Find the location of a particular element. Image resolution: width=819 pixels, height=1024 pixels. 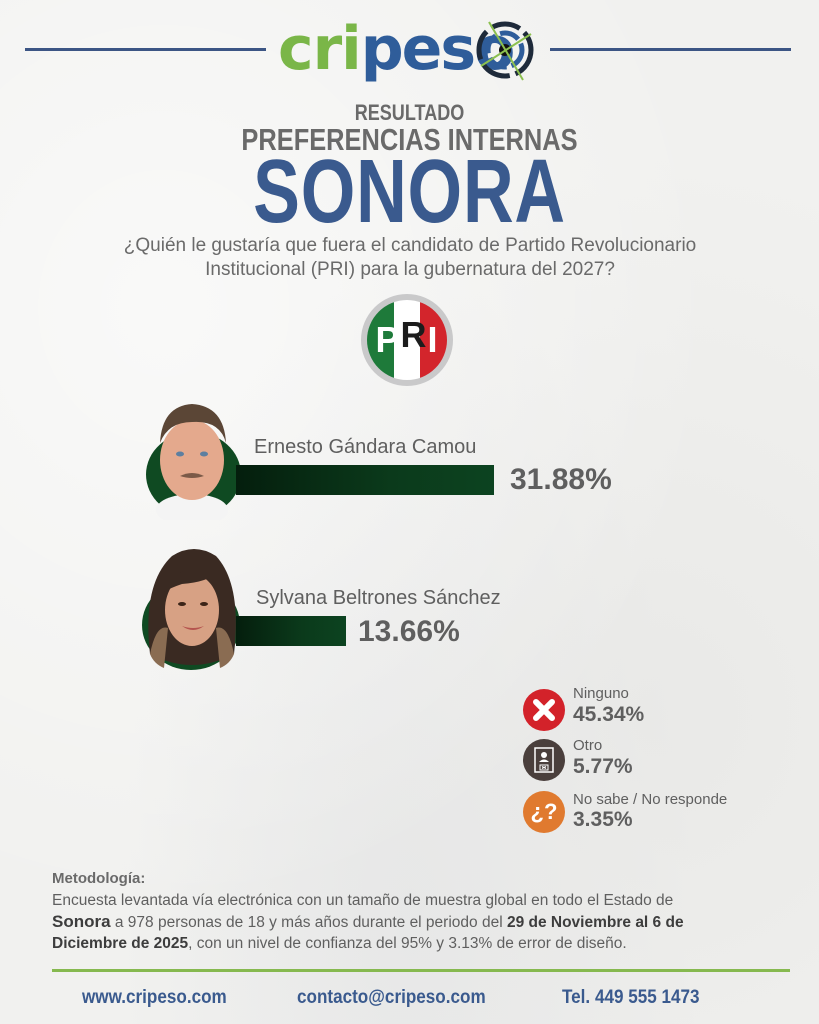

date-range-start: 29 de Noviembre al 6 de is located at coordinates (595, 922).